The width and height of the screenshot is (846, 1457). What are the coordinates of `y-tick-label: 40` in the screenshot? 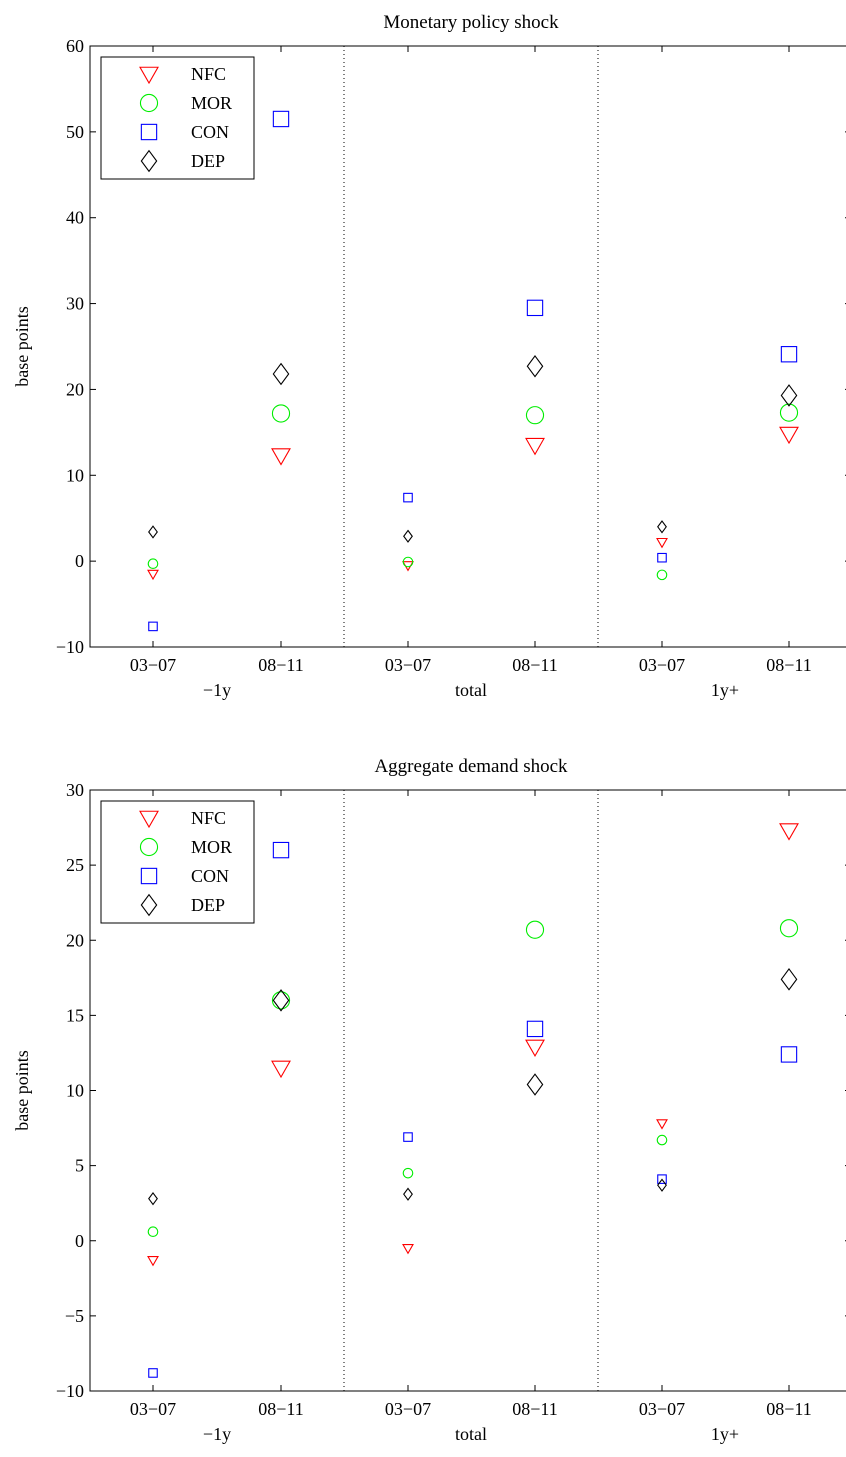 It's located at (75, 218).